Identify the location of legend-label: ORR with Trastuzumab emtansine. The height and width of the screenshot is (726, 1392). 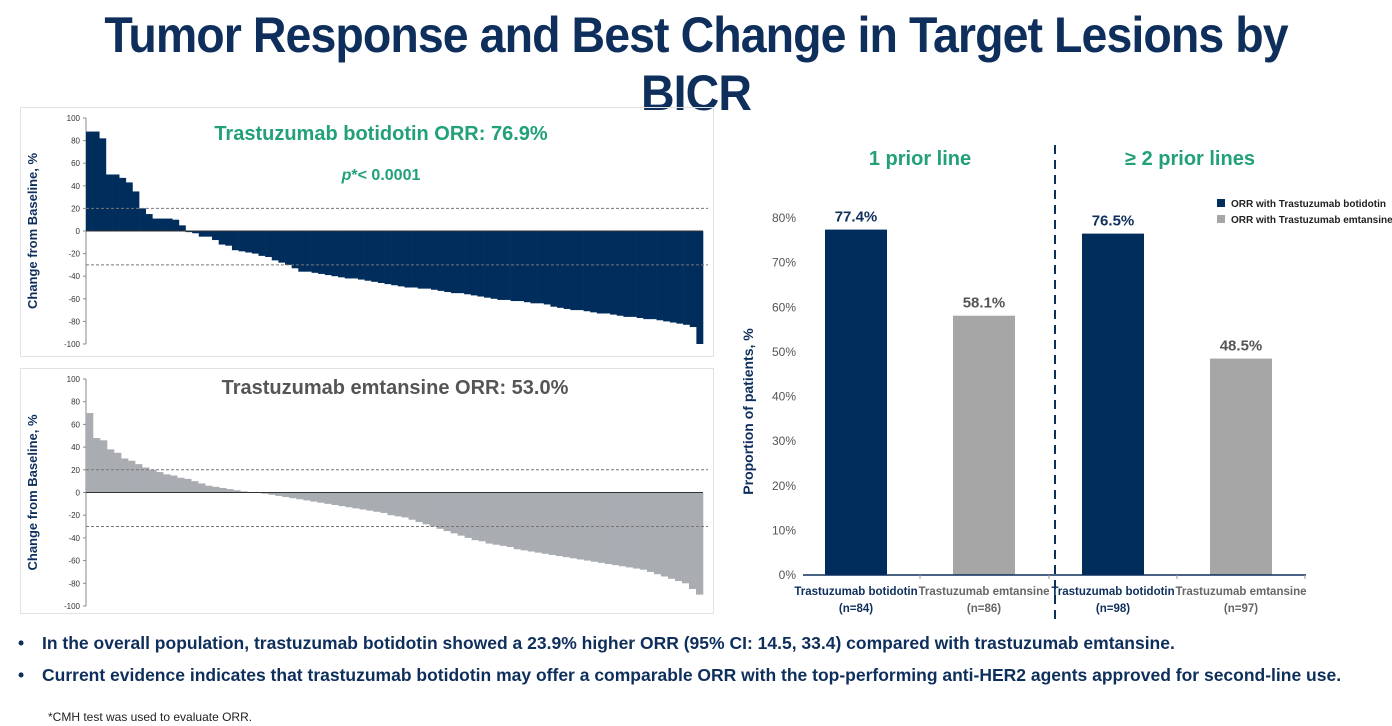
(1311, 220).